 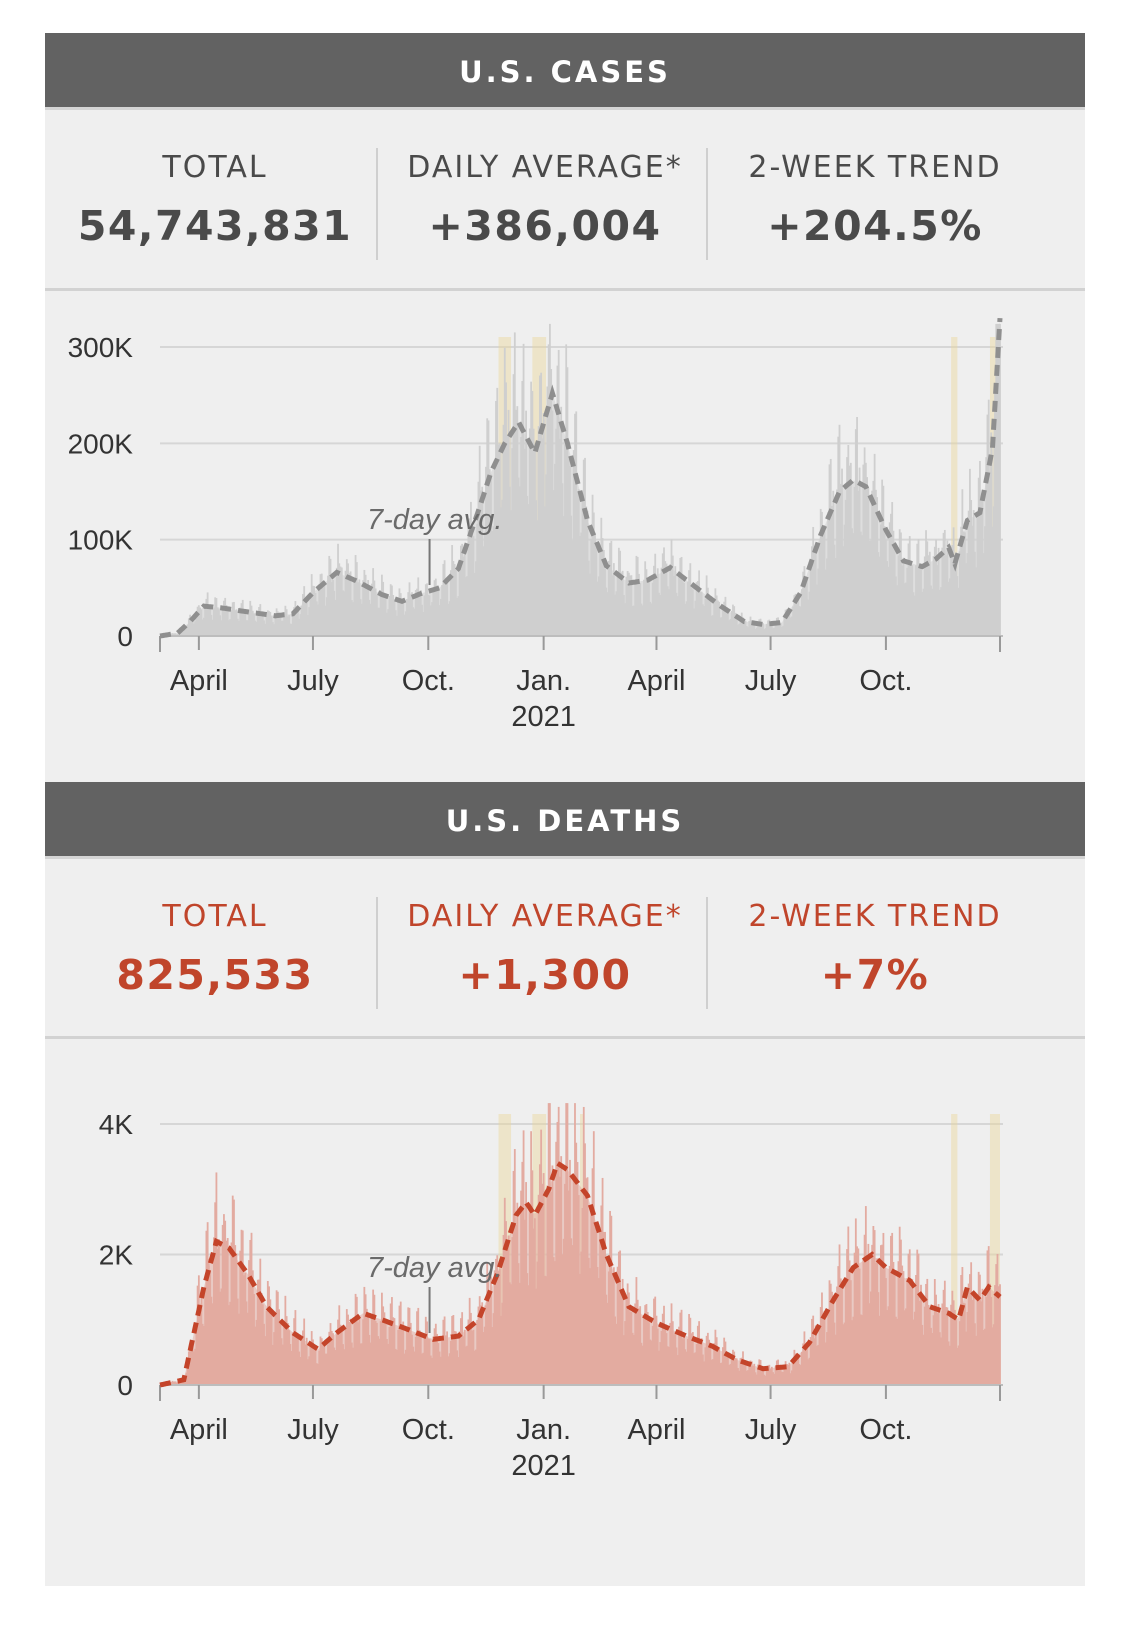 What do you see at coordinates (565, 1037) in the screenshot?
I see `deaths-separator` at bounding box center [565, 1037].